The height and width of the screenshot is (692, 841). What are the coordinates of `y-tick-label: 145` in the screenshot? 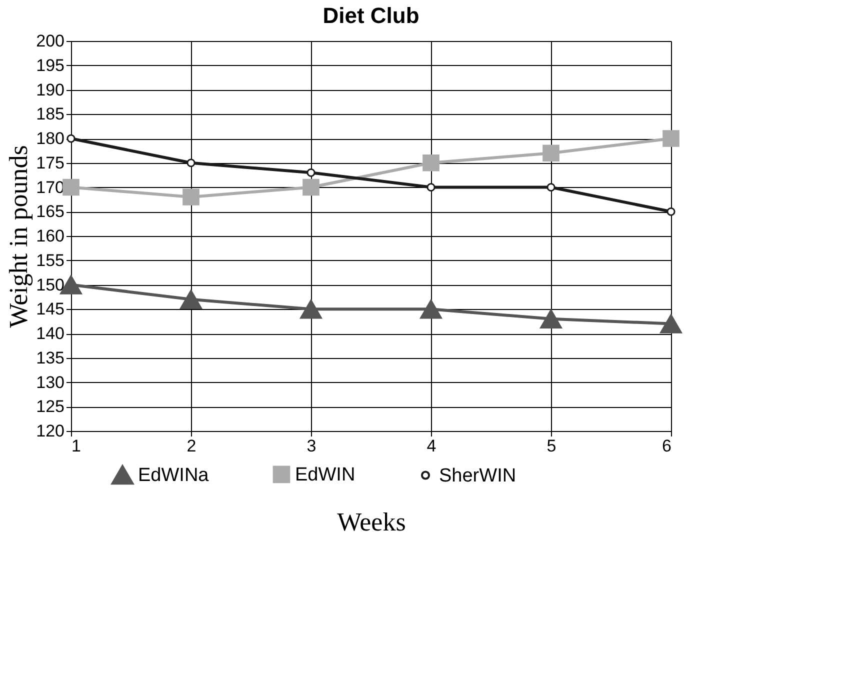 It's located at (50, 309).